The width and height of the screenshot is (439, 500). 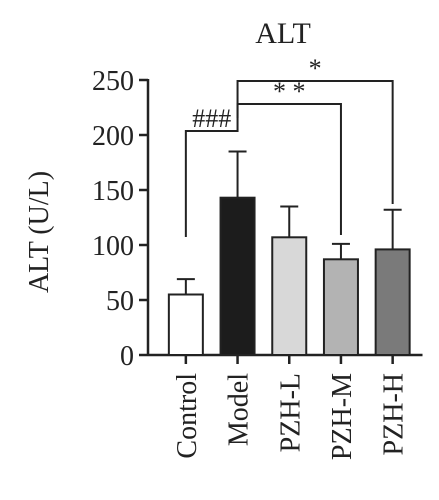 What do you see at coordinates (120, 219) in the screenshot?
I see `y-ticks: 0 50 100 150 200 250` at bounding box center [120, 219].